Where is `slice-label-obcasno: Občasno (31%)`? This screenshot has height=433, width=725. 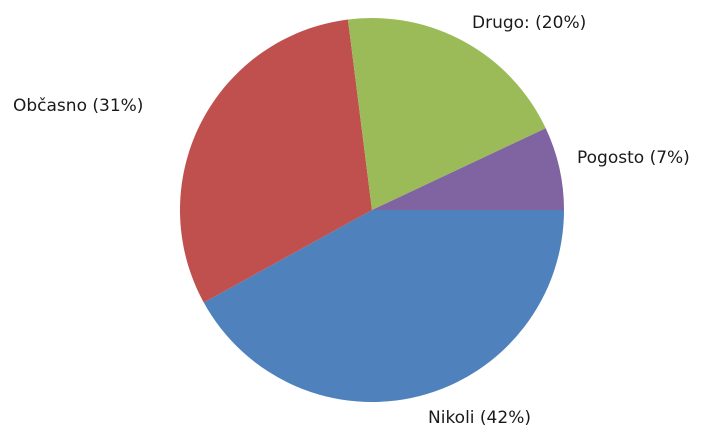 slice-label-obcasno: Občasno (31%) is located at coordinates (78, 106).